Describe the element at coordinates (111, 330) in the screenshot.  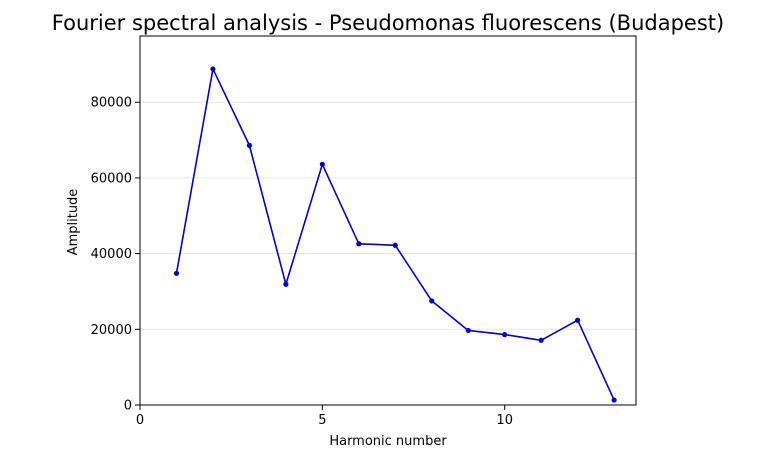
I see `y-tick-label-1: 20000` at that location.